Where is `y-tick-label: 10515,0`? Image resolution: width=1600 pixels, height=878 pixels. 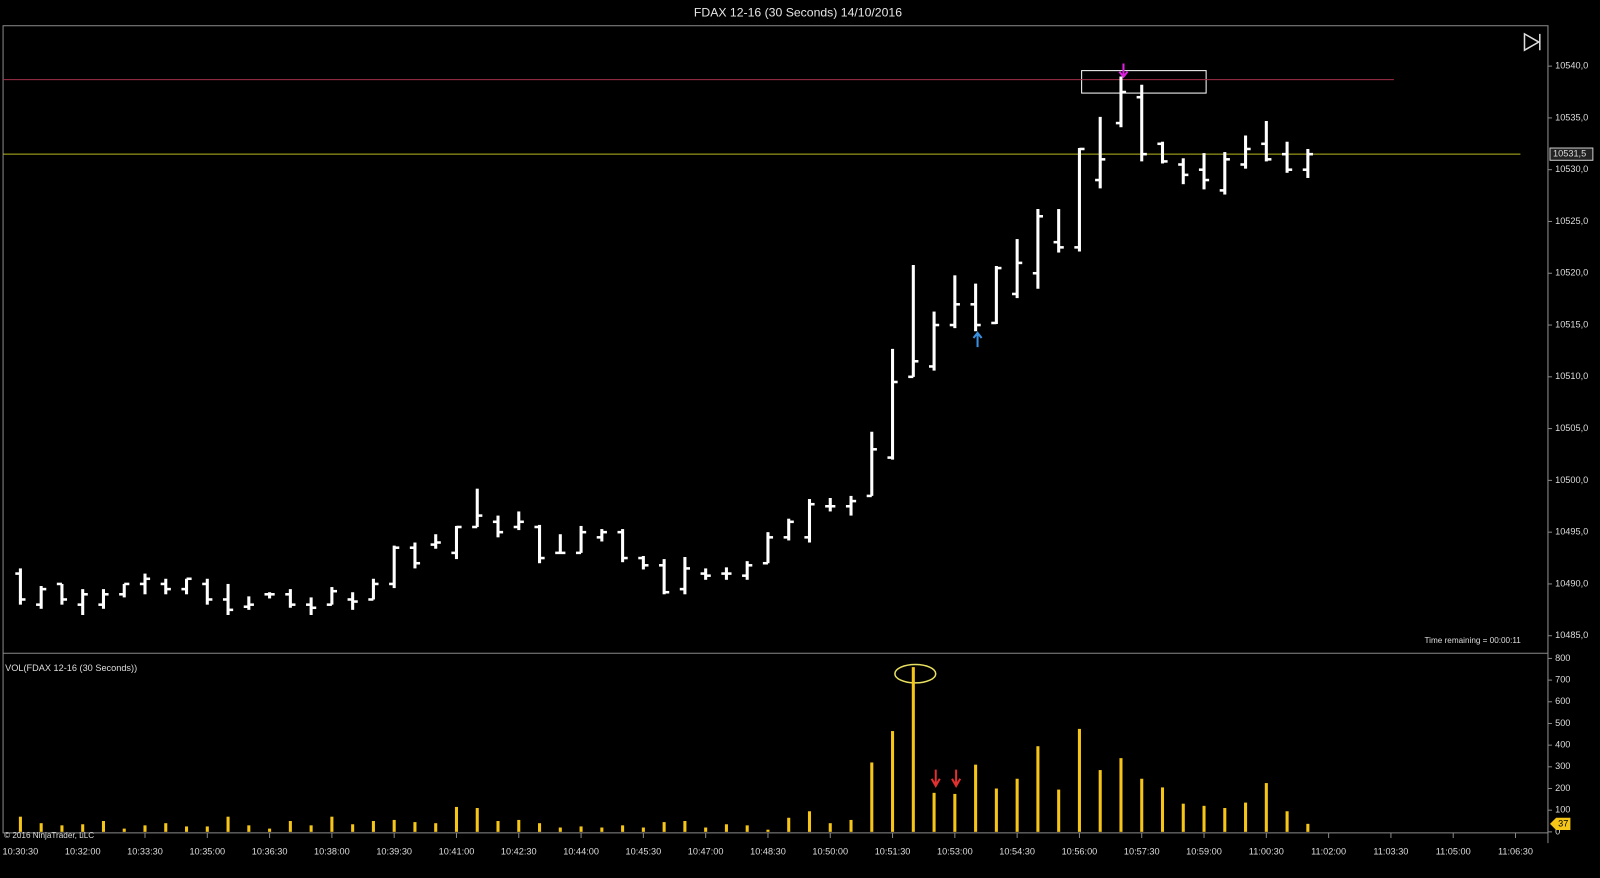
y-tick-label: 10515,0 is located at coordinates (1571, 324).